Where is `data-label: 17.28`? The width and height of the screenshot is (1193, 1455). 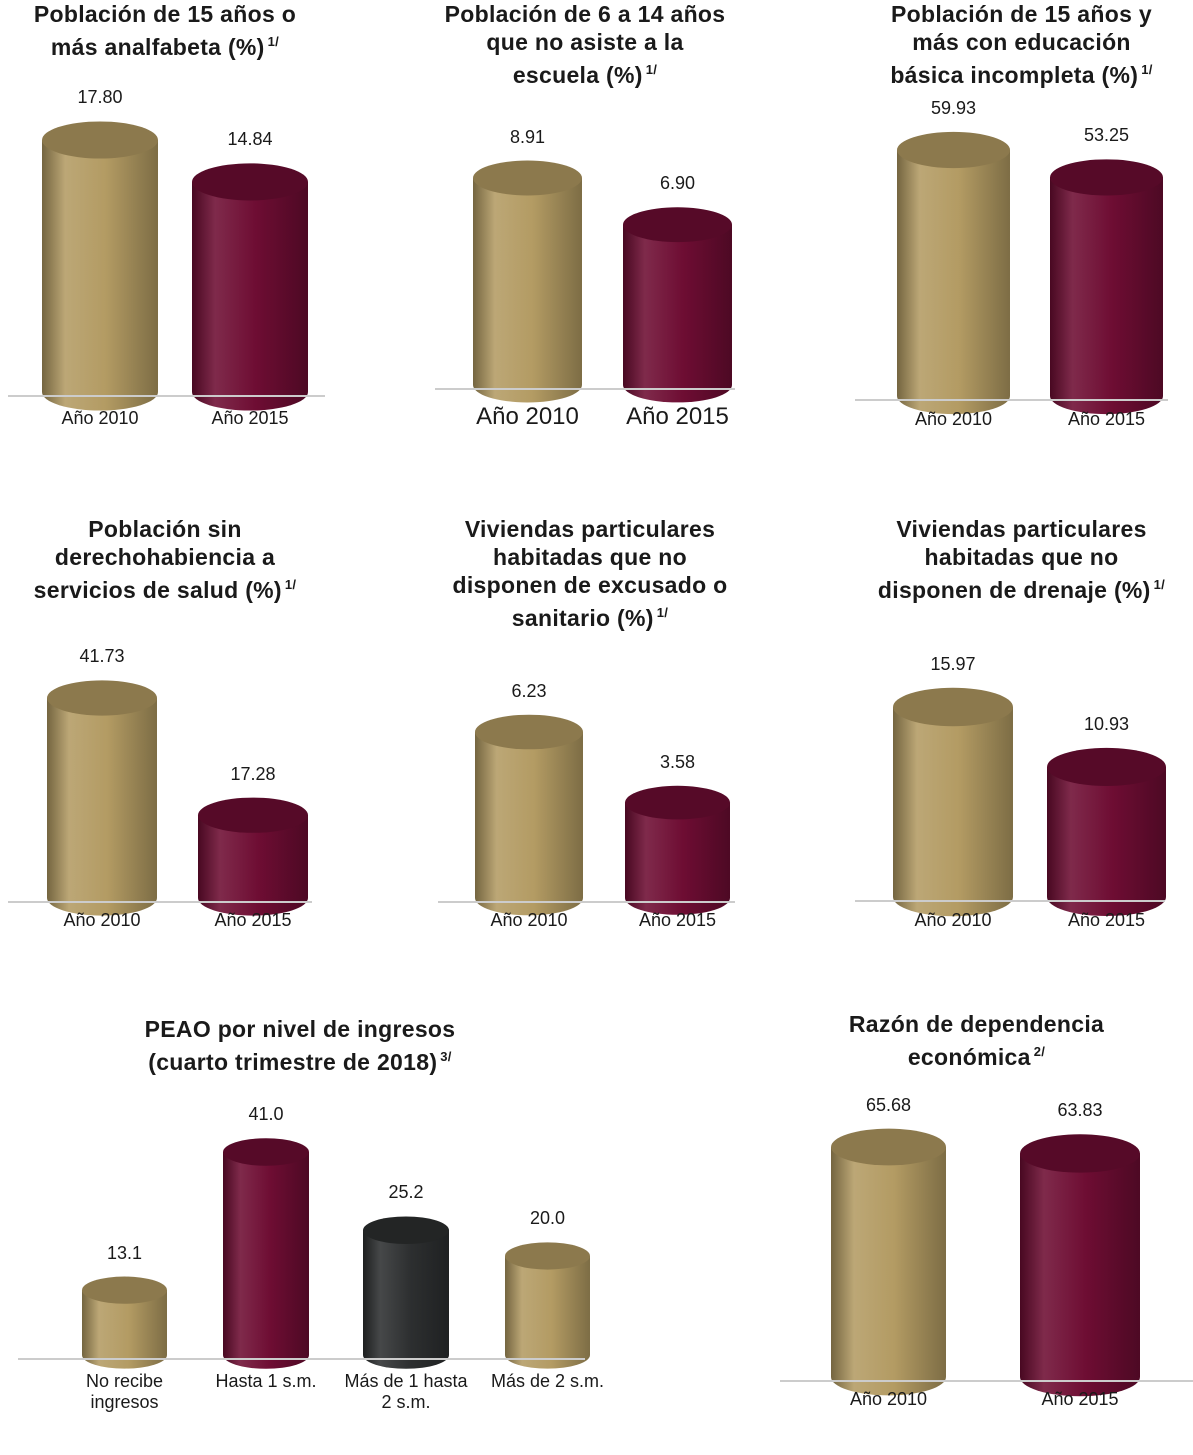 data-label: 17.28 is located at coordinates (253, 773).